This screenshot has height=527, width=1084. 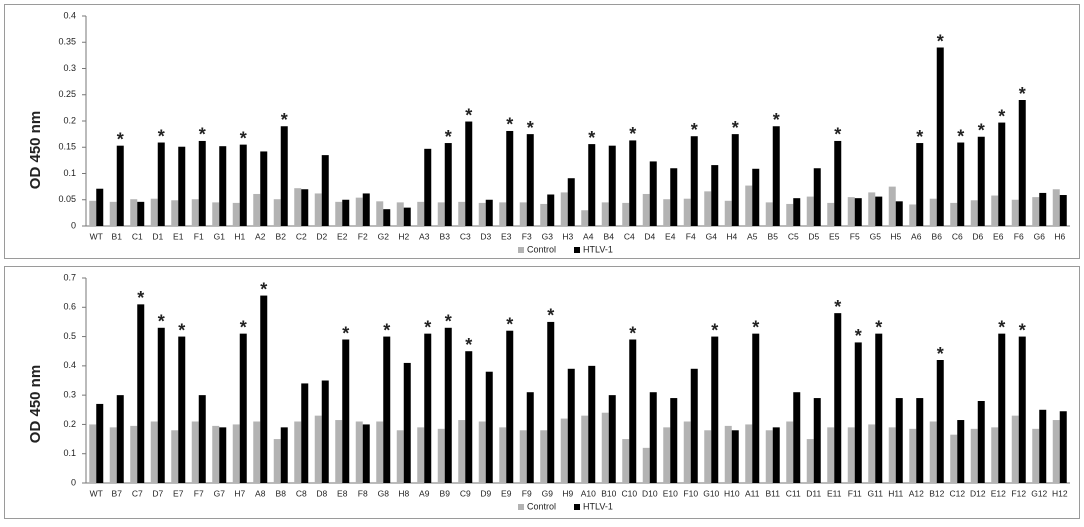 What do you see at coordinates (691, 236) in the screenshot?
I see `x-tick-label: F4` at bounding box center [691, 236].